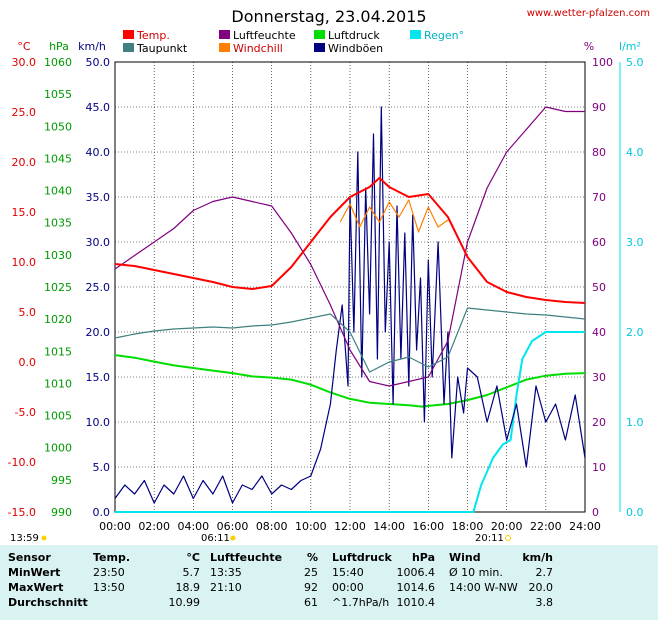 The width and height of the screenshot is (658, 620). What do you see at coordinates (599, 422) in the screenshot?
I see `tick-label-humidity: 20` at bounding box center [599, 422].